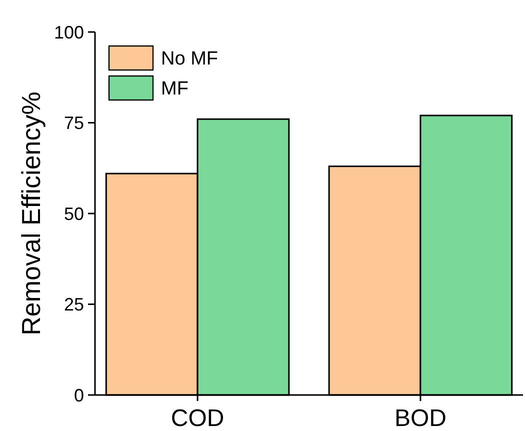  What do you see at coordinates (74, 123) in the screenshot?
I see `y-tick-label: 75` at bounding box center [74, 123].